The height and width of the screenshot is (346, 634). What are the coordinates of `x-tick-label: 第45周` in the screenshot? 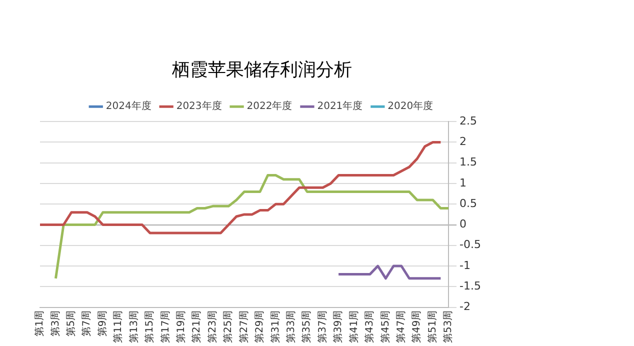 It's located at (385, 327).